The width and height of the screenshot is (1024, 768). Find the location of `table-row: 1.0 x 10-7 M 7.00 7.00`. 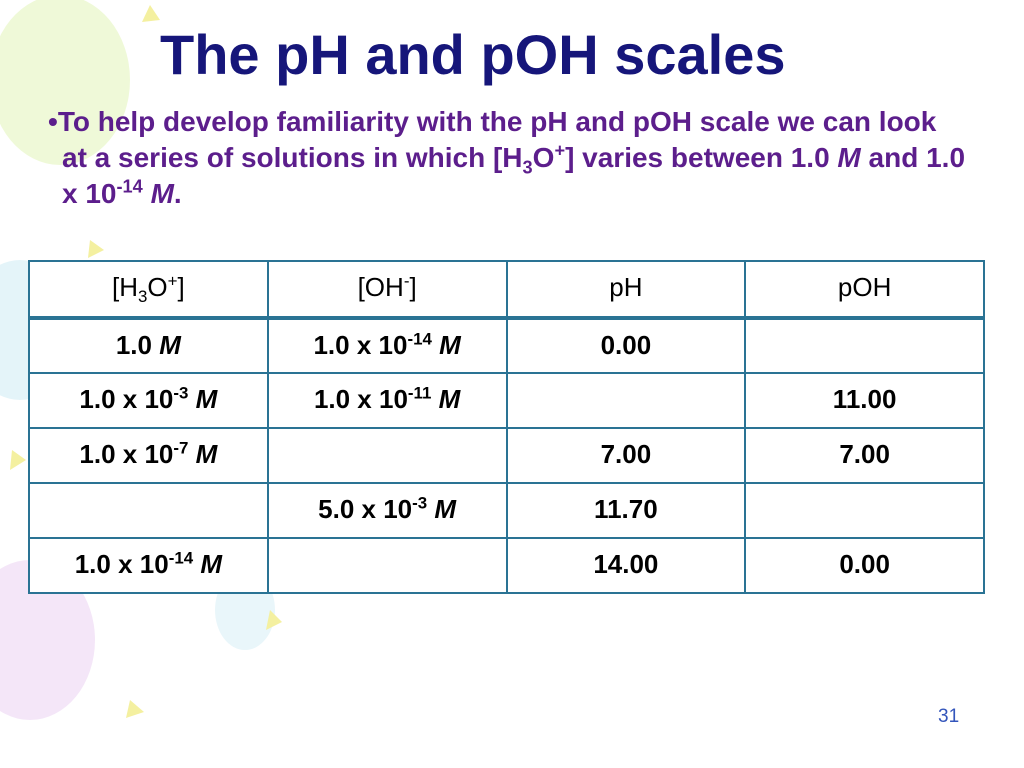

table-row: 1.0 x 10-7 M 7.00 7.00 is located at coordinates (506, 455).